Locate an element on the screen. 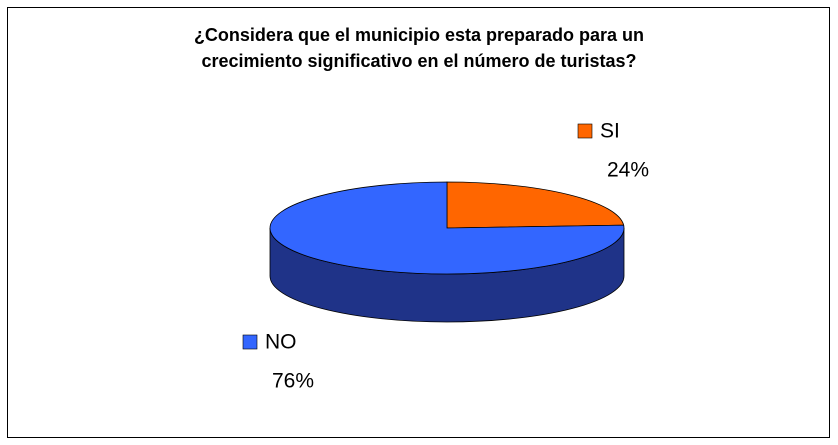 This screenshot has height=445, width=838. value-label: 76% is located at coordinates (293, 381).